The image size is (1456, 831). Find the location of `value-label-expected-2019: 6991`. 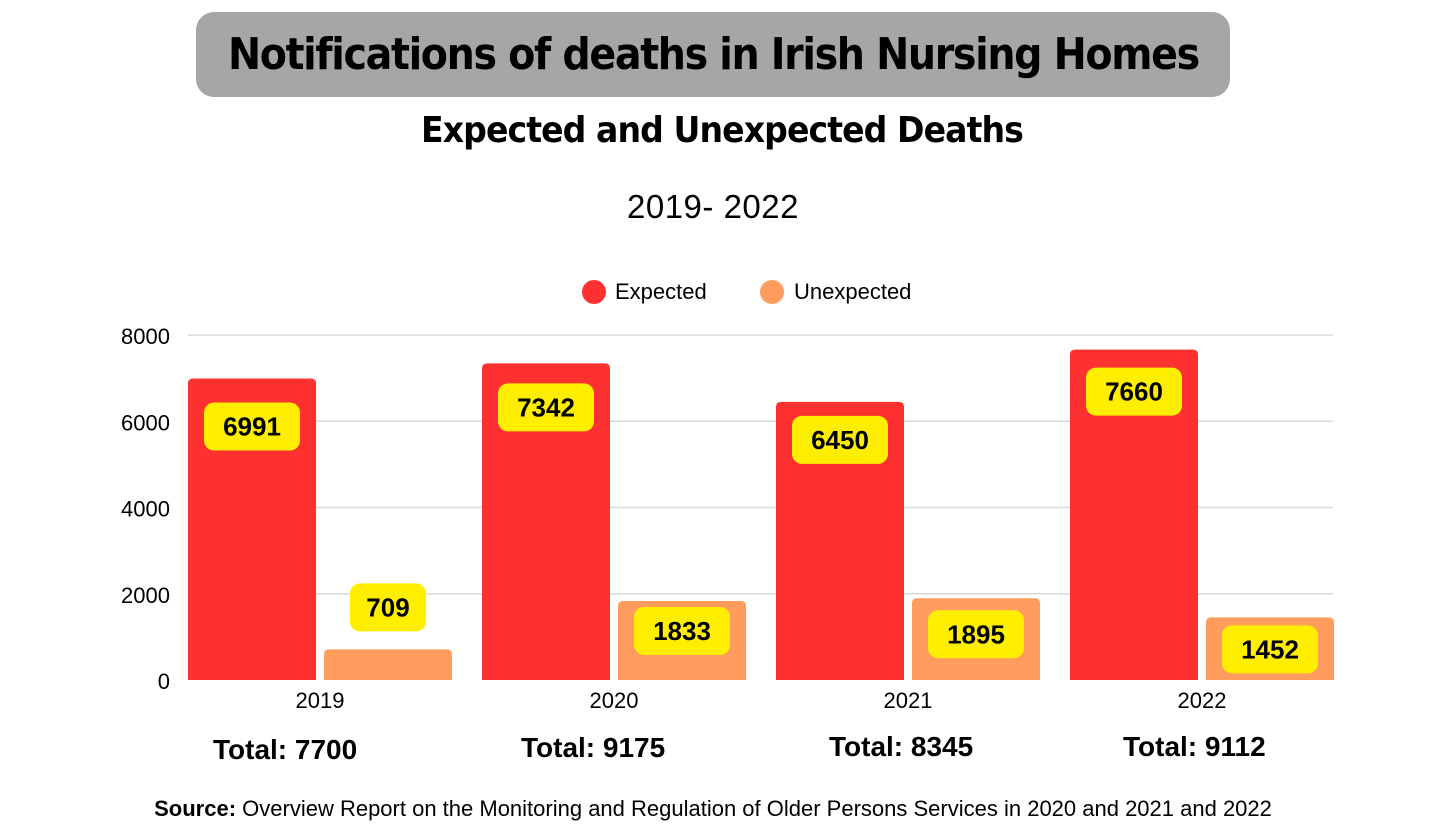

value-label-expected-2019: 6991 is located at coordinates (252, 427).